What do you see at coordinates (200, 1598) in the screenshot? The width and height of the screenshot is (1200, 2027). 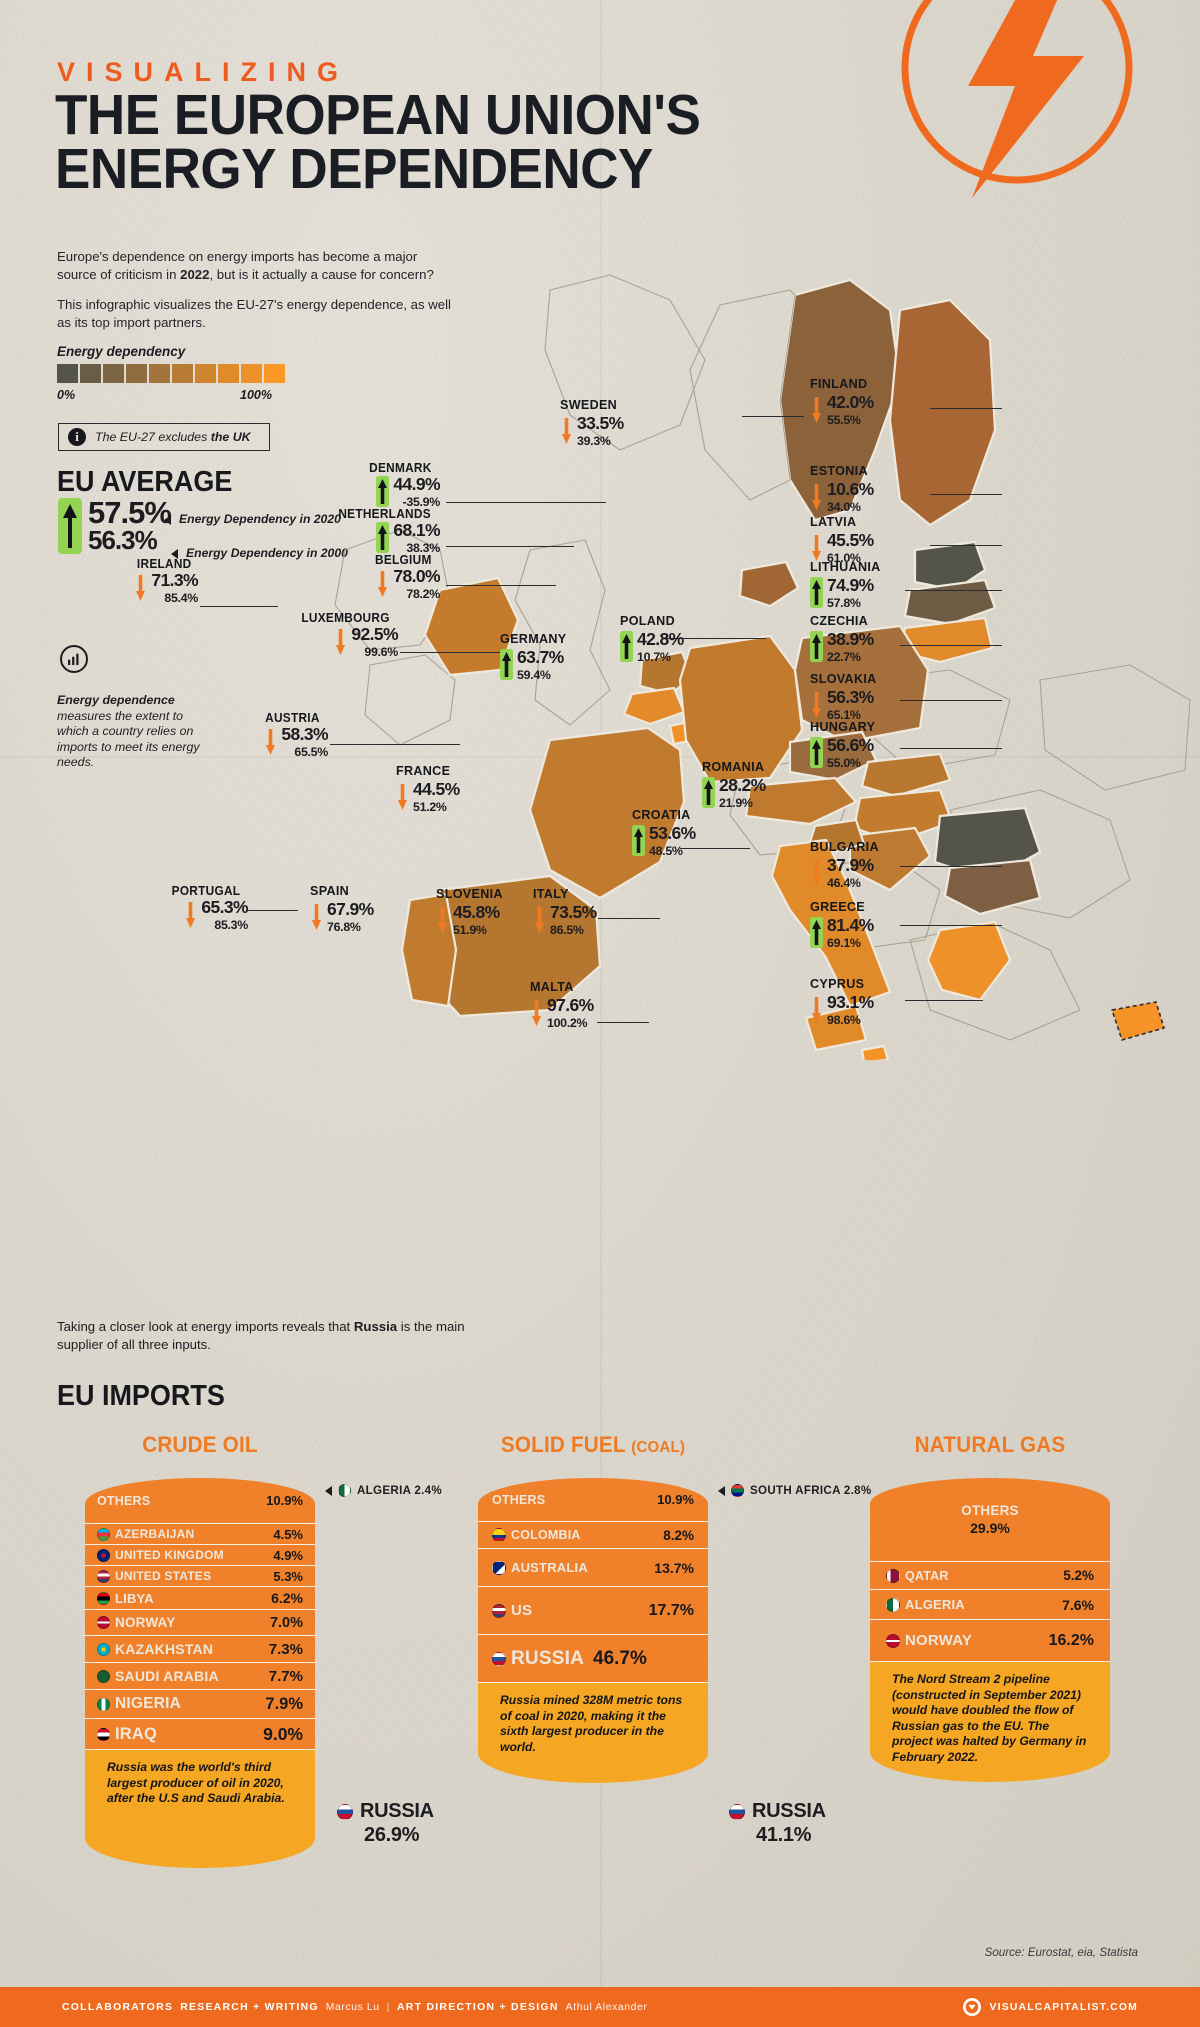 I see `barrel-segment: LIBYA 6.2%` at bounding box center [200, 1598].